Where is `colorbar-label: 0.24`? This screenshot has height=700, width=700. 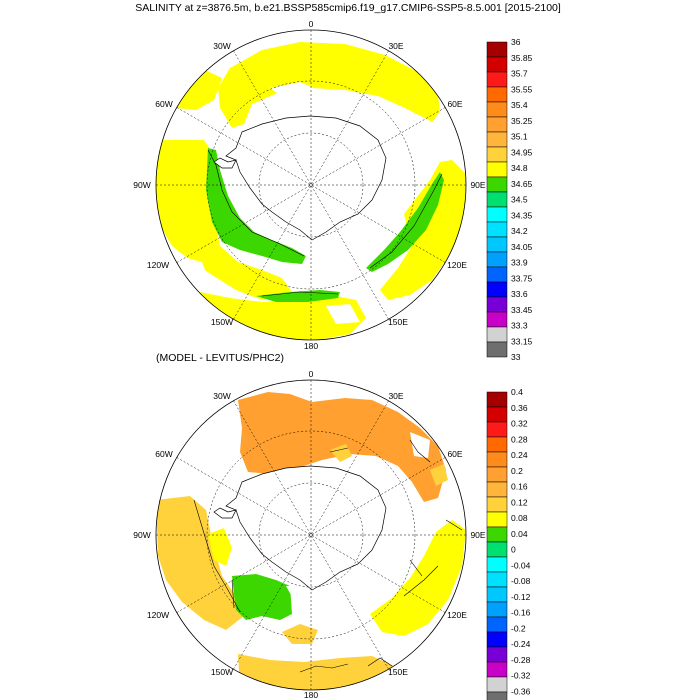 colorbar-label: 0.24 is located at coordinates (519, 455).